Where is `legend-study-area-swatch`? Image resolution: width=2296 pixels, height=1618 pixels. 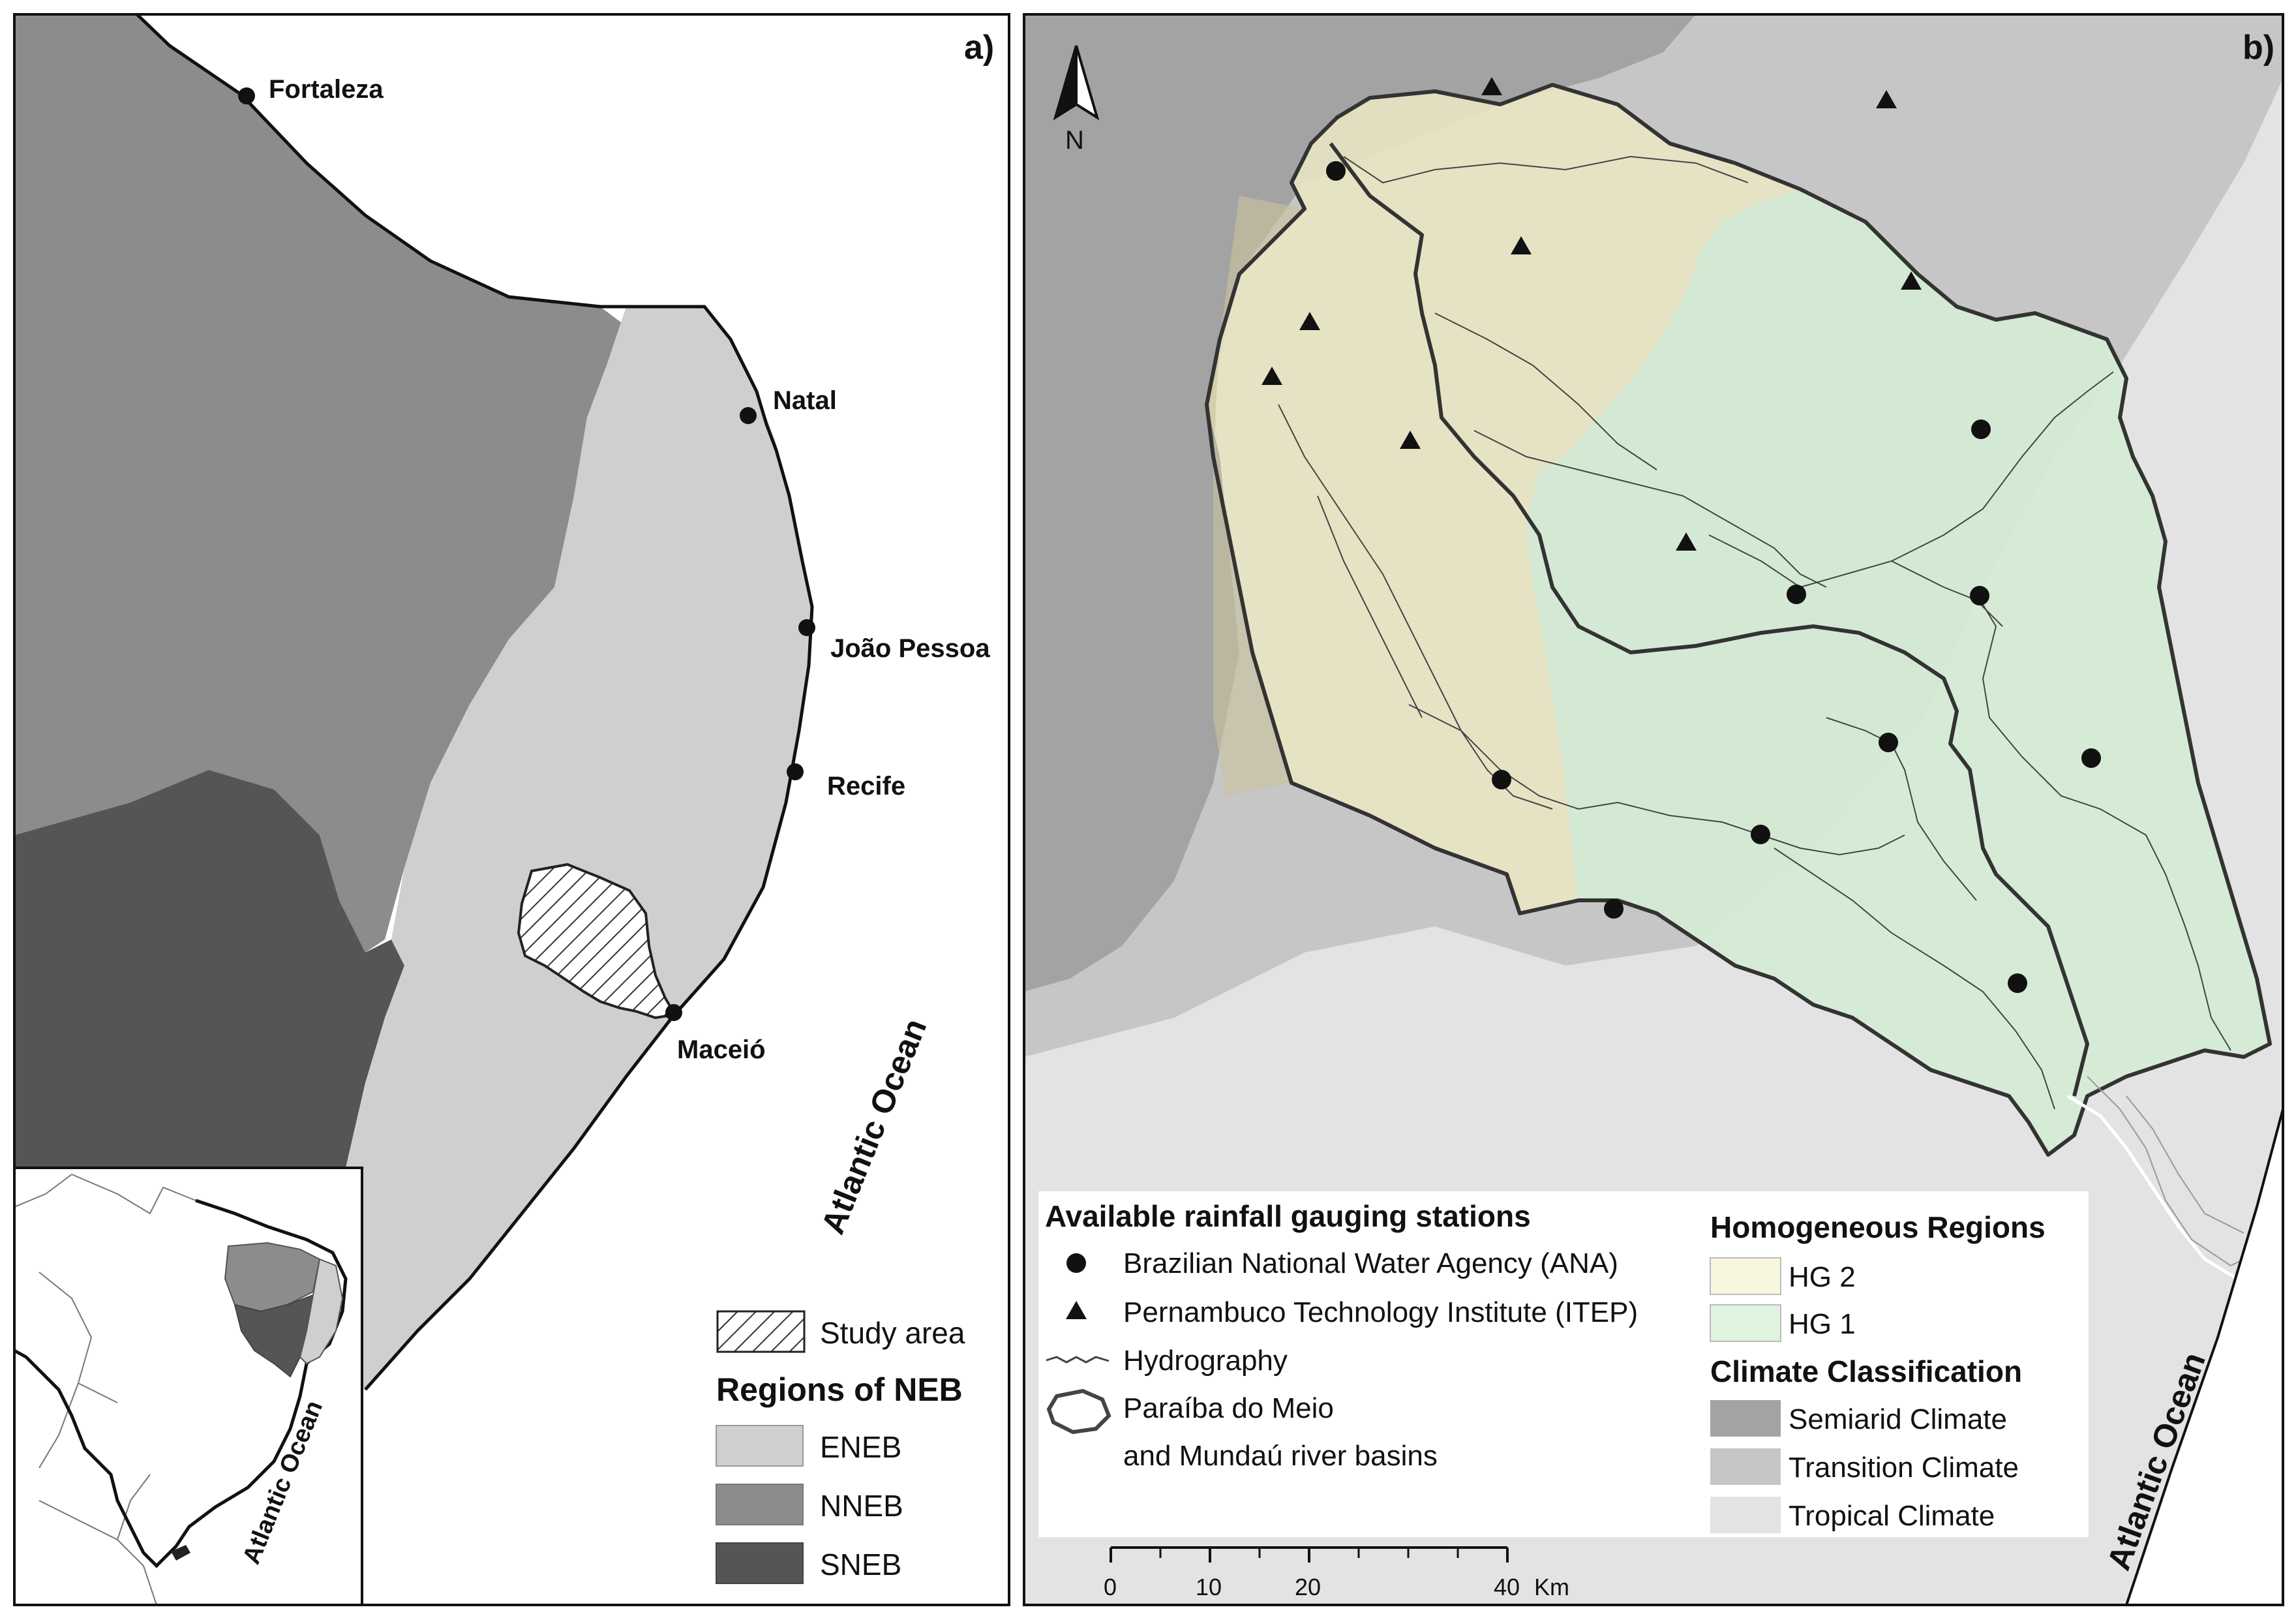
legend-study-area-swatch is located at coordinates (761, 1332).